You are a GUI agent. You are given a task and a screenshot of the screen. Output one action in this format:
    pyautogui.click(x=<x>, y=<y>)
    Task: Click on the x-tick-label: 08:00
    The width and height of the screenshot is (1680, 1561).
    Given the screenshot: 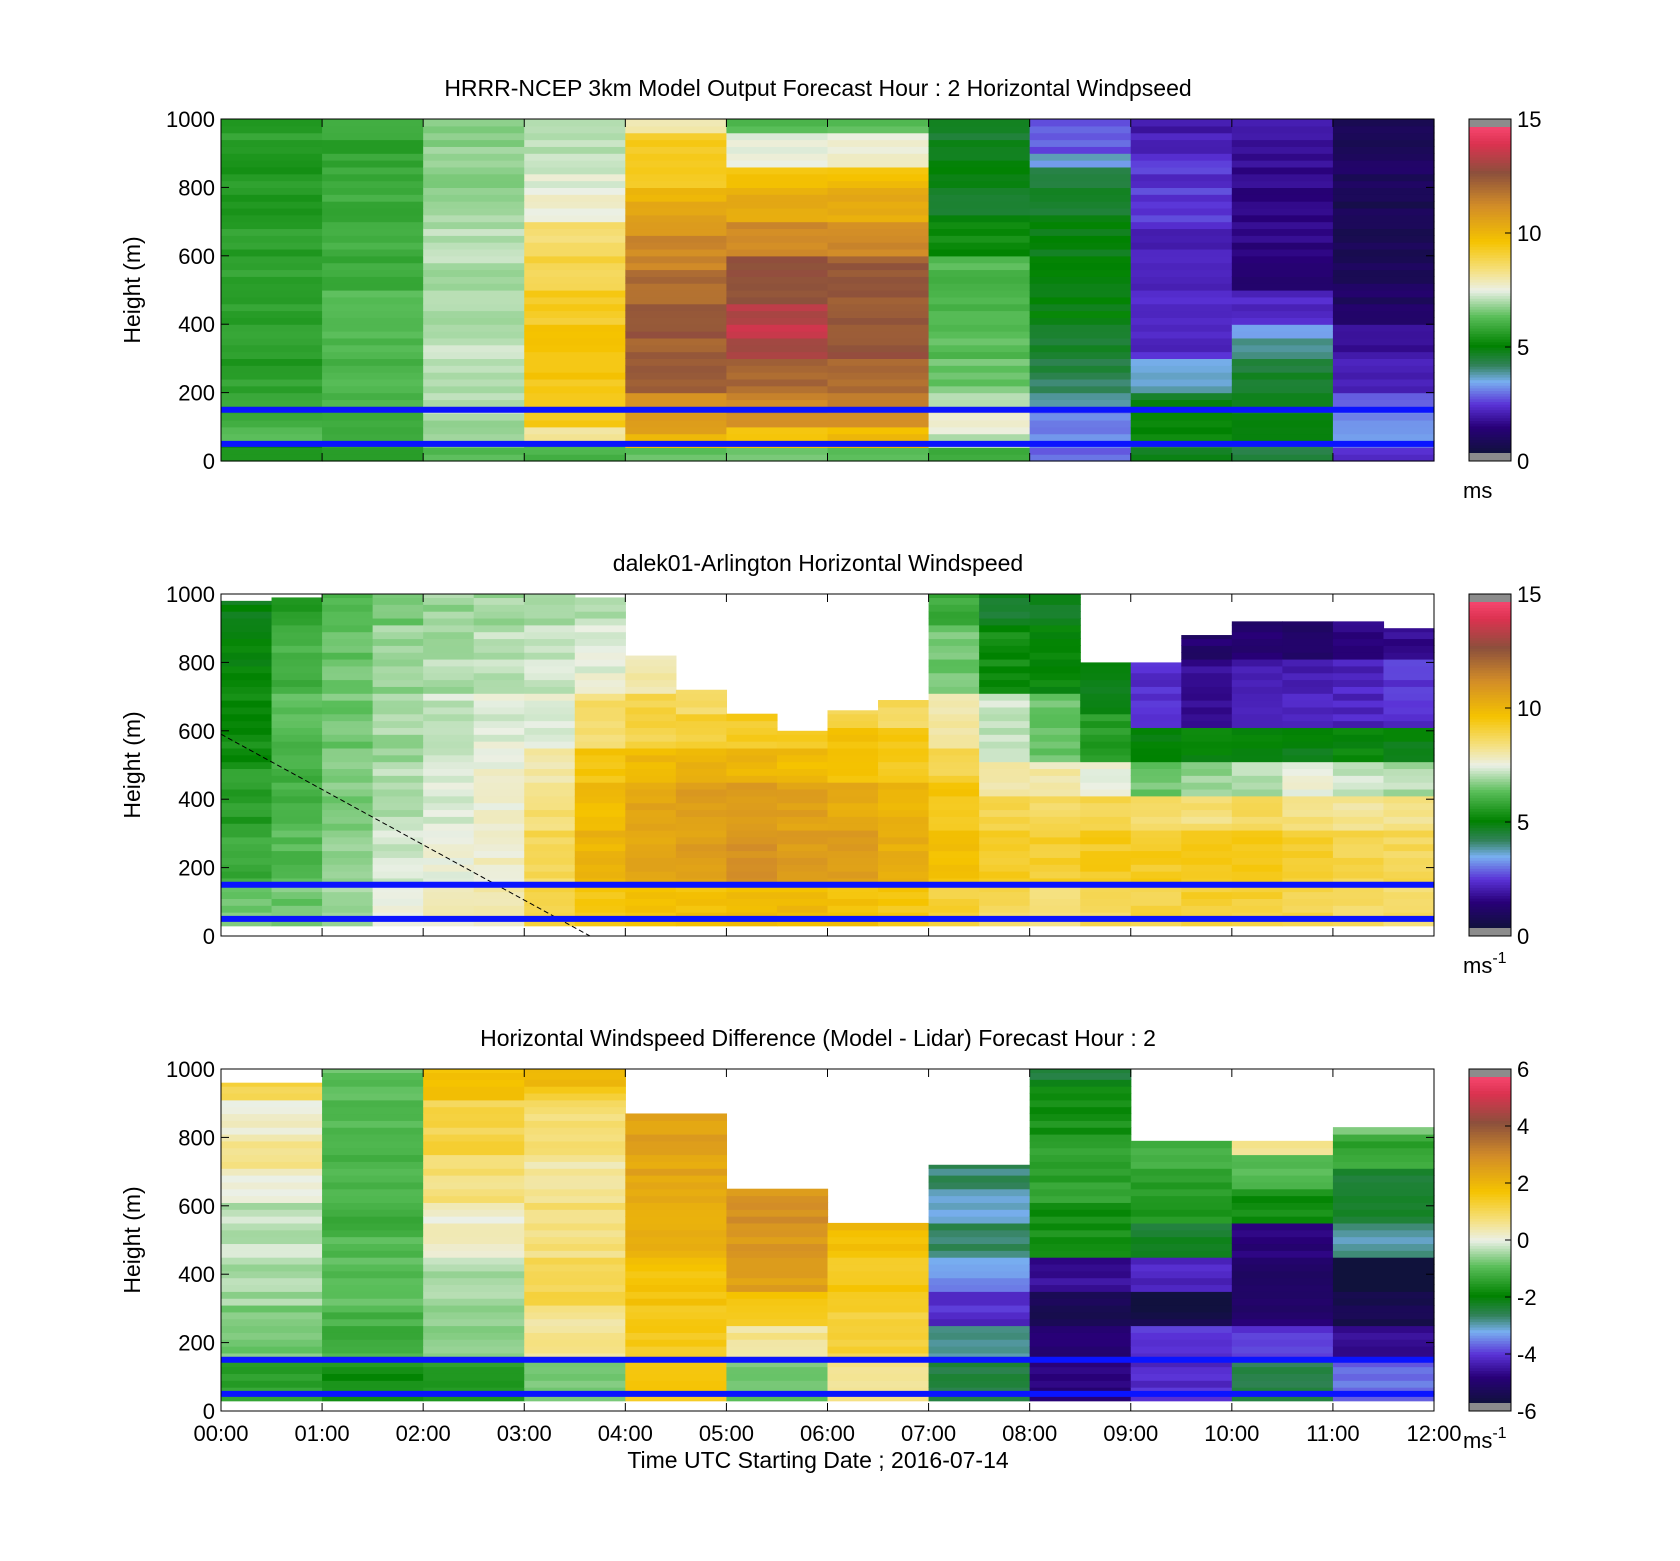 What is the action you would take?
    pyautogui.click(x=1029, y=1433)
    